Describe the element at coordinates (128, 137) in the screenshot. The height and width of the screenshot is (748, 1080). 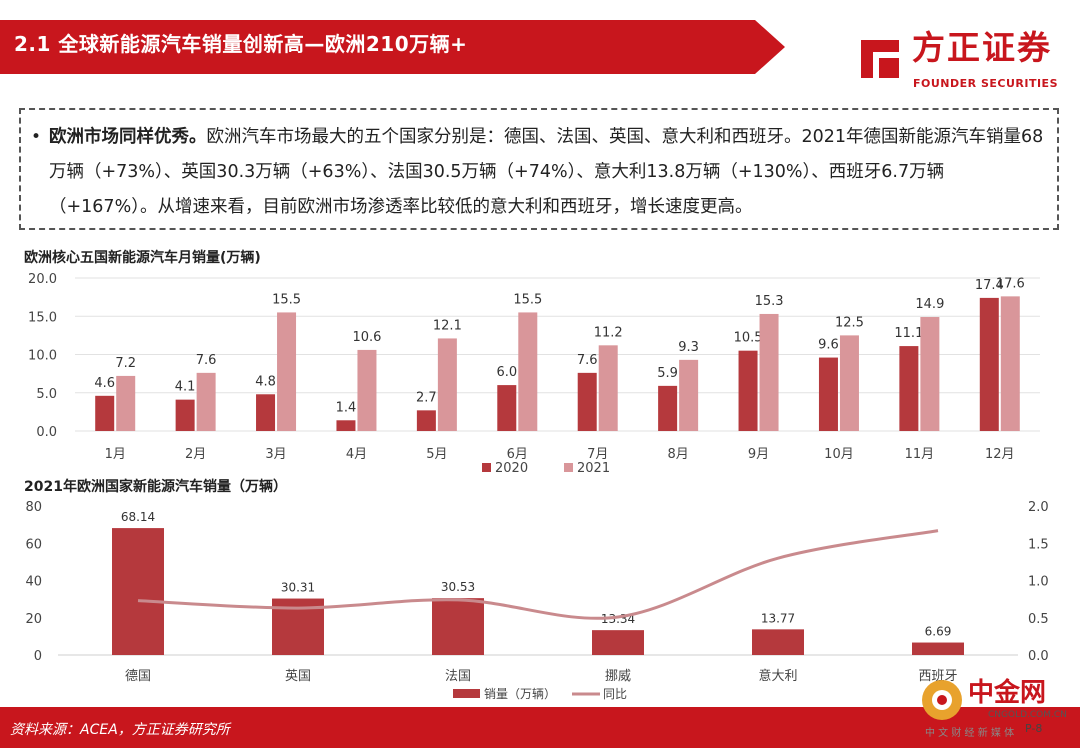
I see `summary-lead: 欧洲市场同样优秀。` at that location.